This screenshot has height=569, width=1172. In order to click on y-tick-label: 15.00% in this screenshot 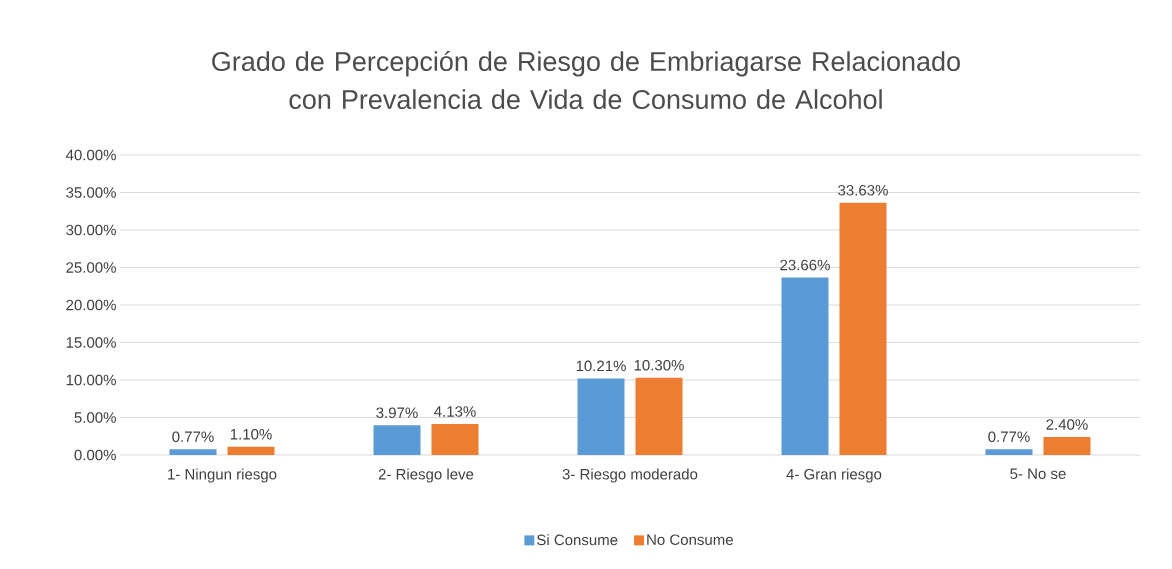, I will do `click(91, 342)`.